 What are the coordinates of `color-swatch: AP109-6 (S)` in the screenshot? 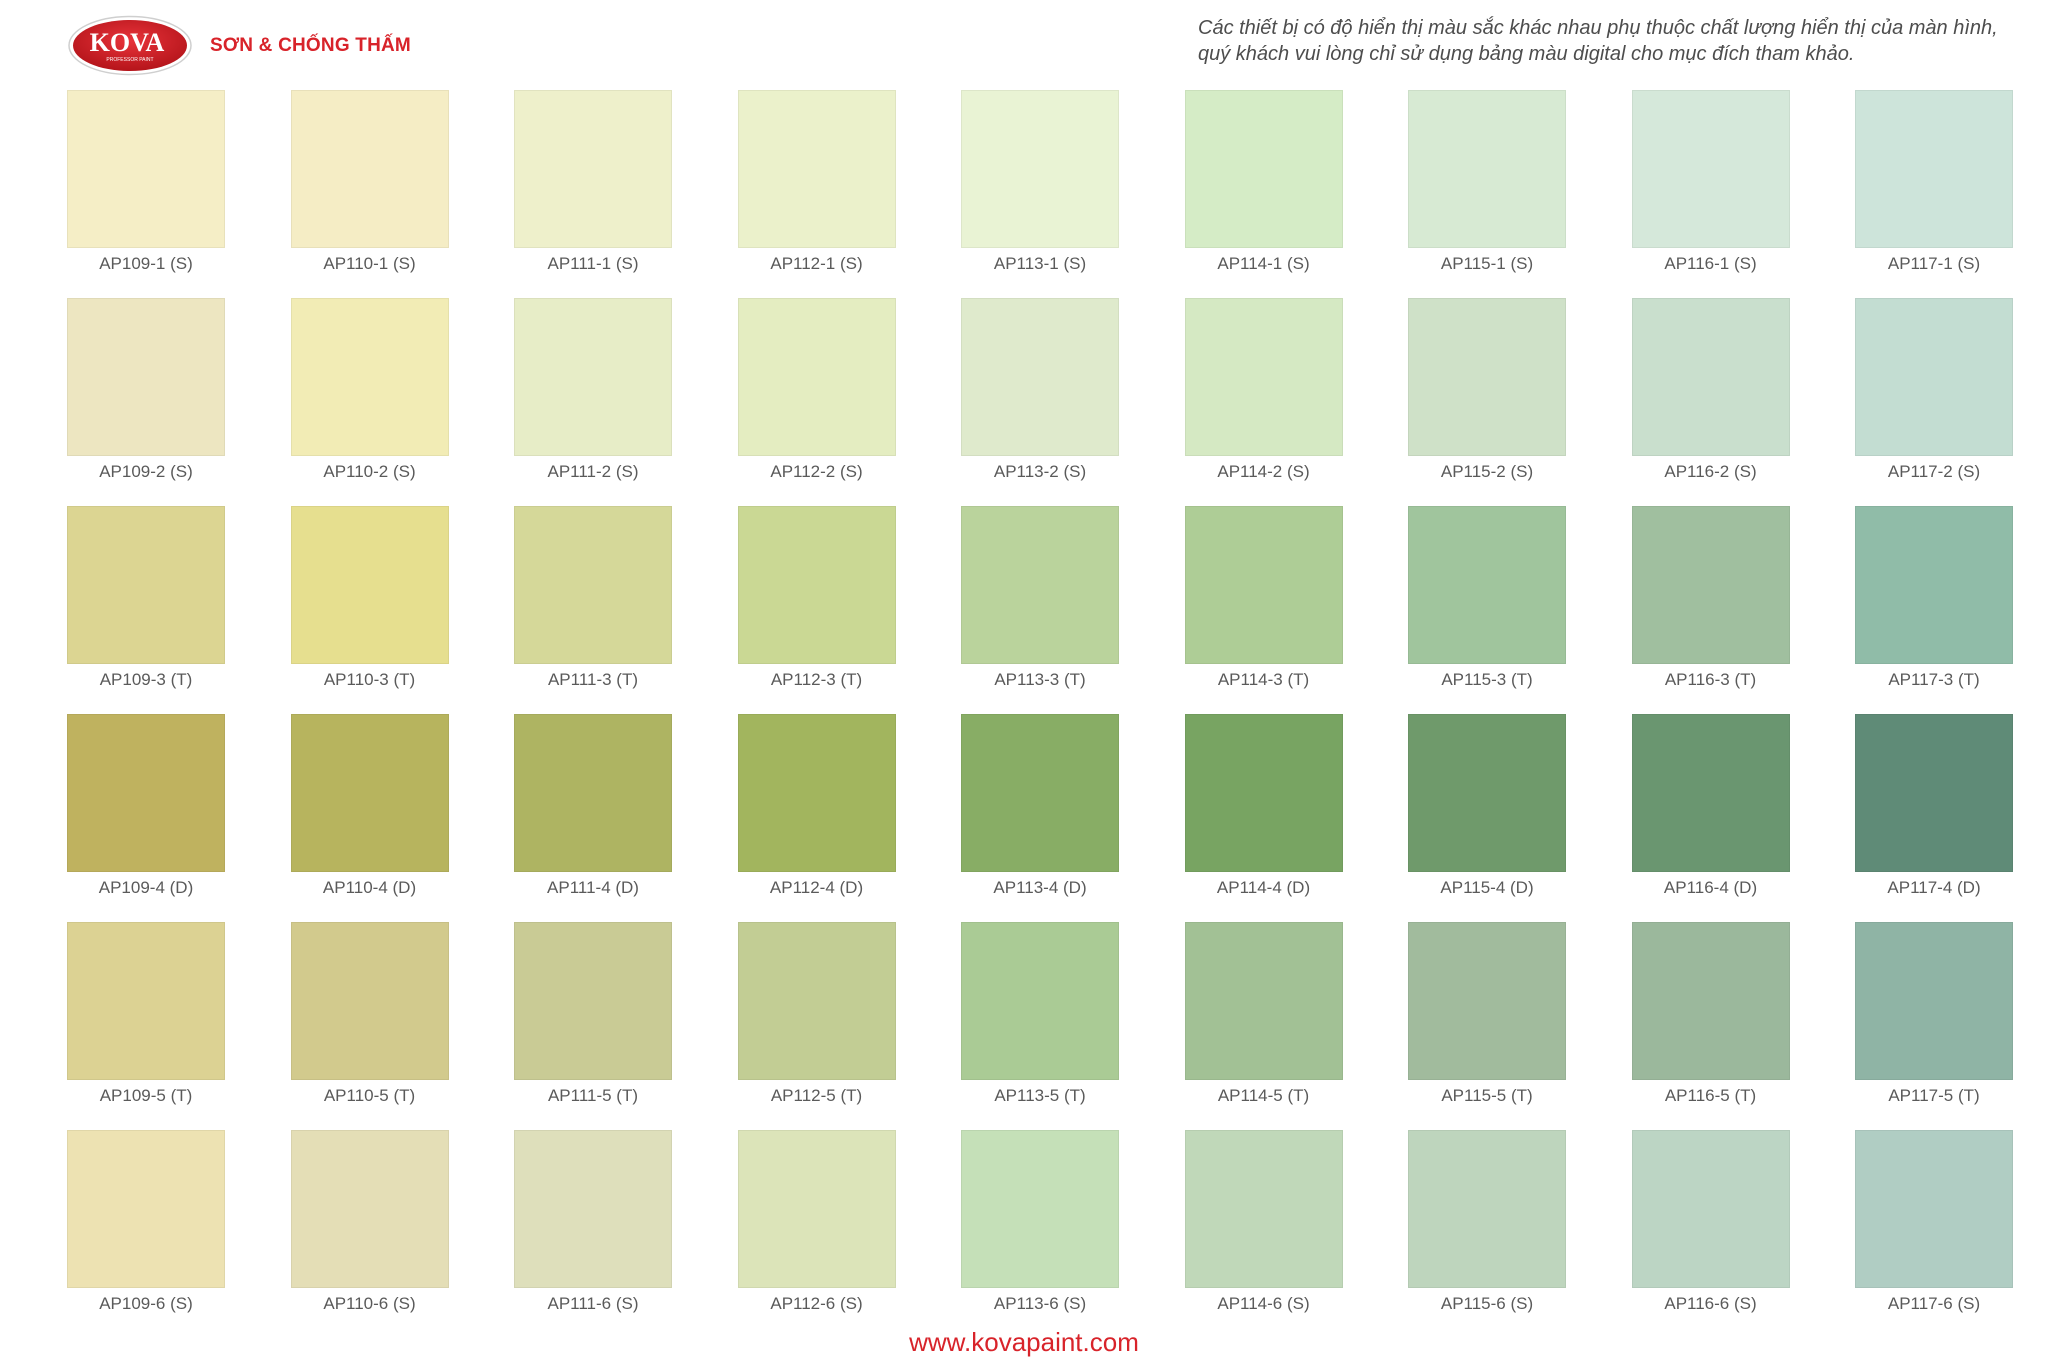 It's located at (146, 1234).